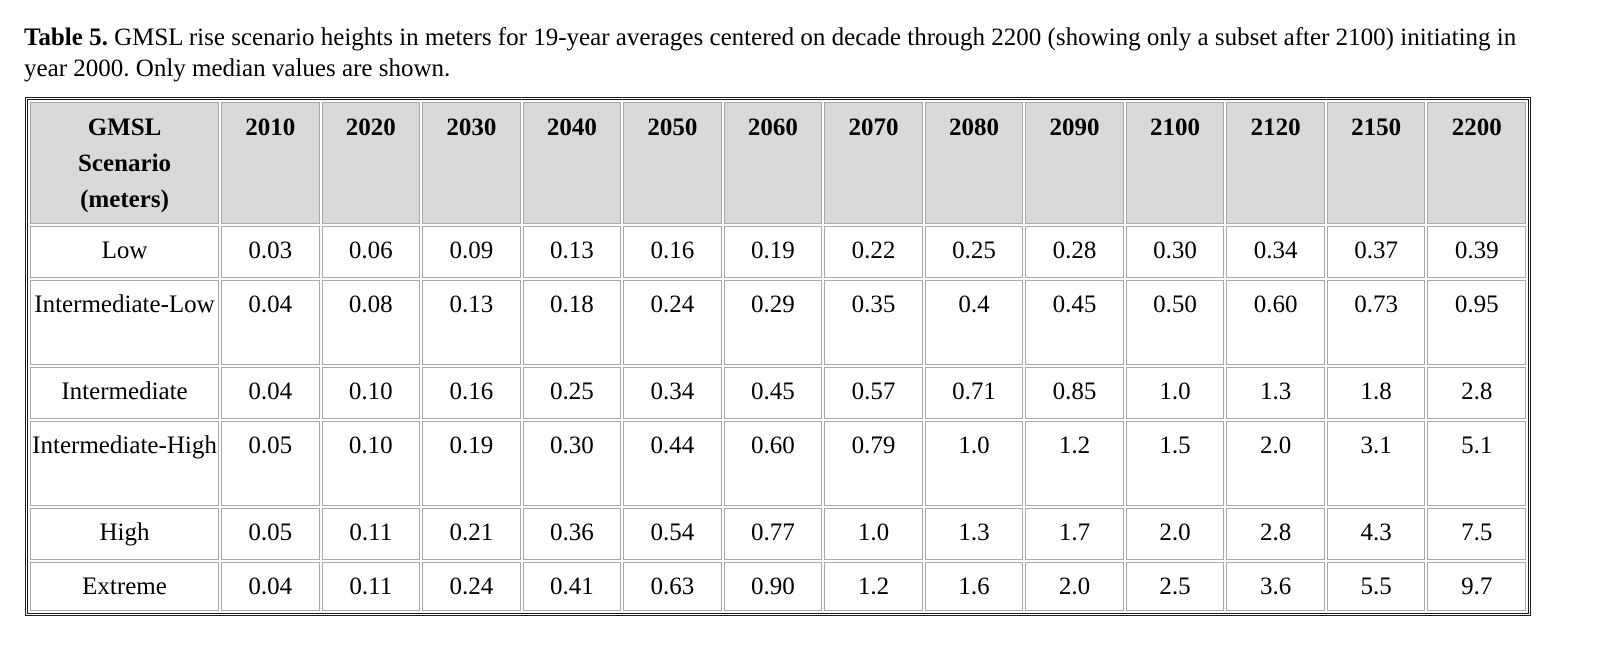  Describe the element at coordinates (124, 463) in the screenshot. I see `scenario-name-cell: Intermediate-High` at that location.